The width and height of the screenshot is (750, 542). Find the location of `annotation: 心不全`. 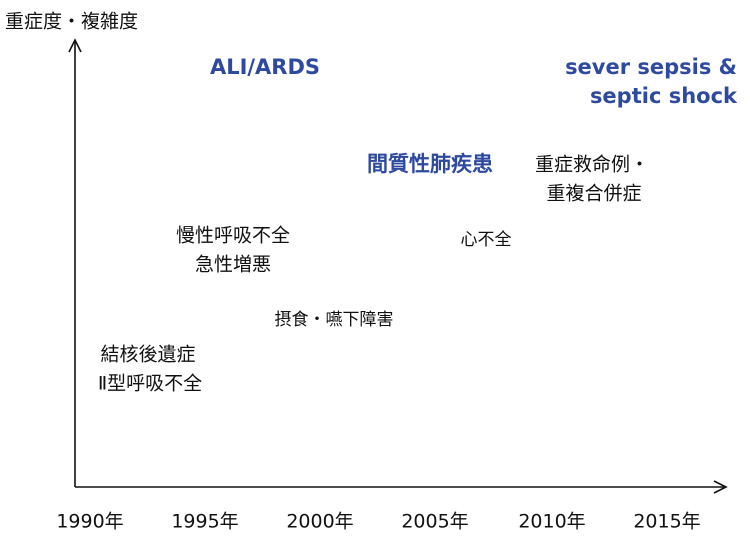

annotation: 心不全 is located at coordinates (486, 240).